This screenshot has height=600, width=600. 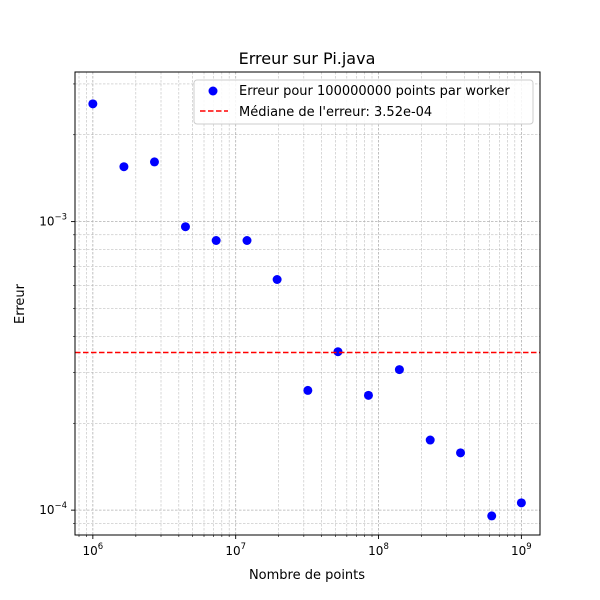 I want to click on chart-title: Erreur sur Pi.java, so click(x=307, y=58).